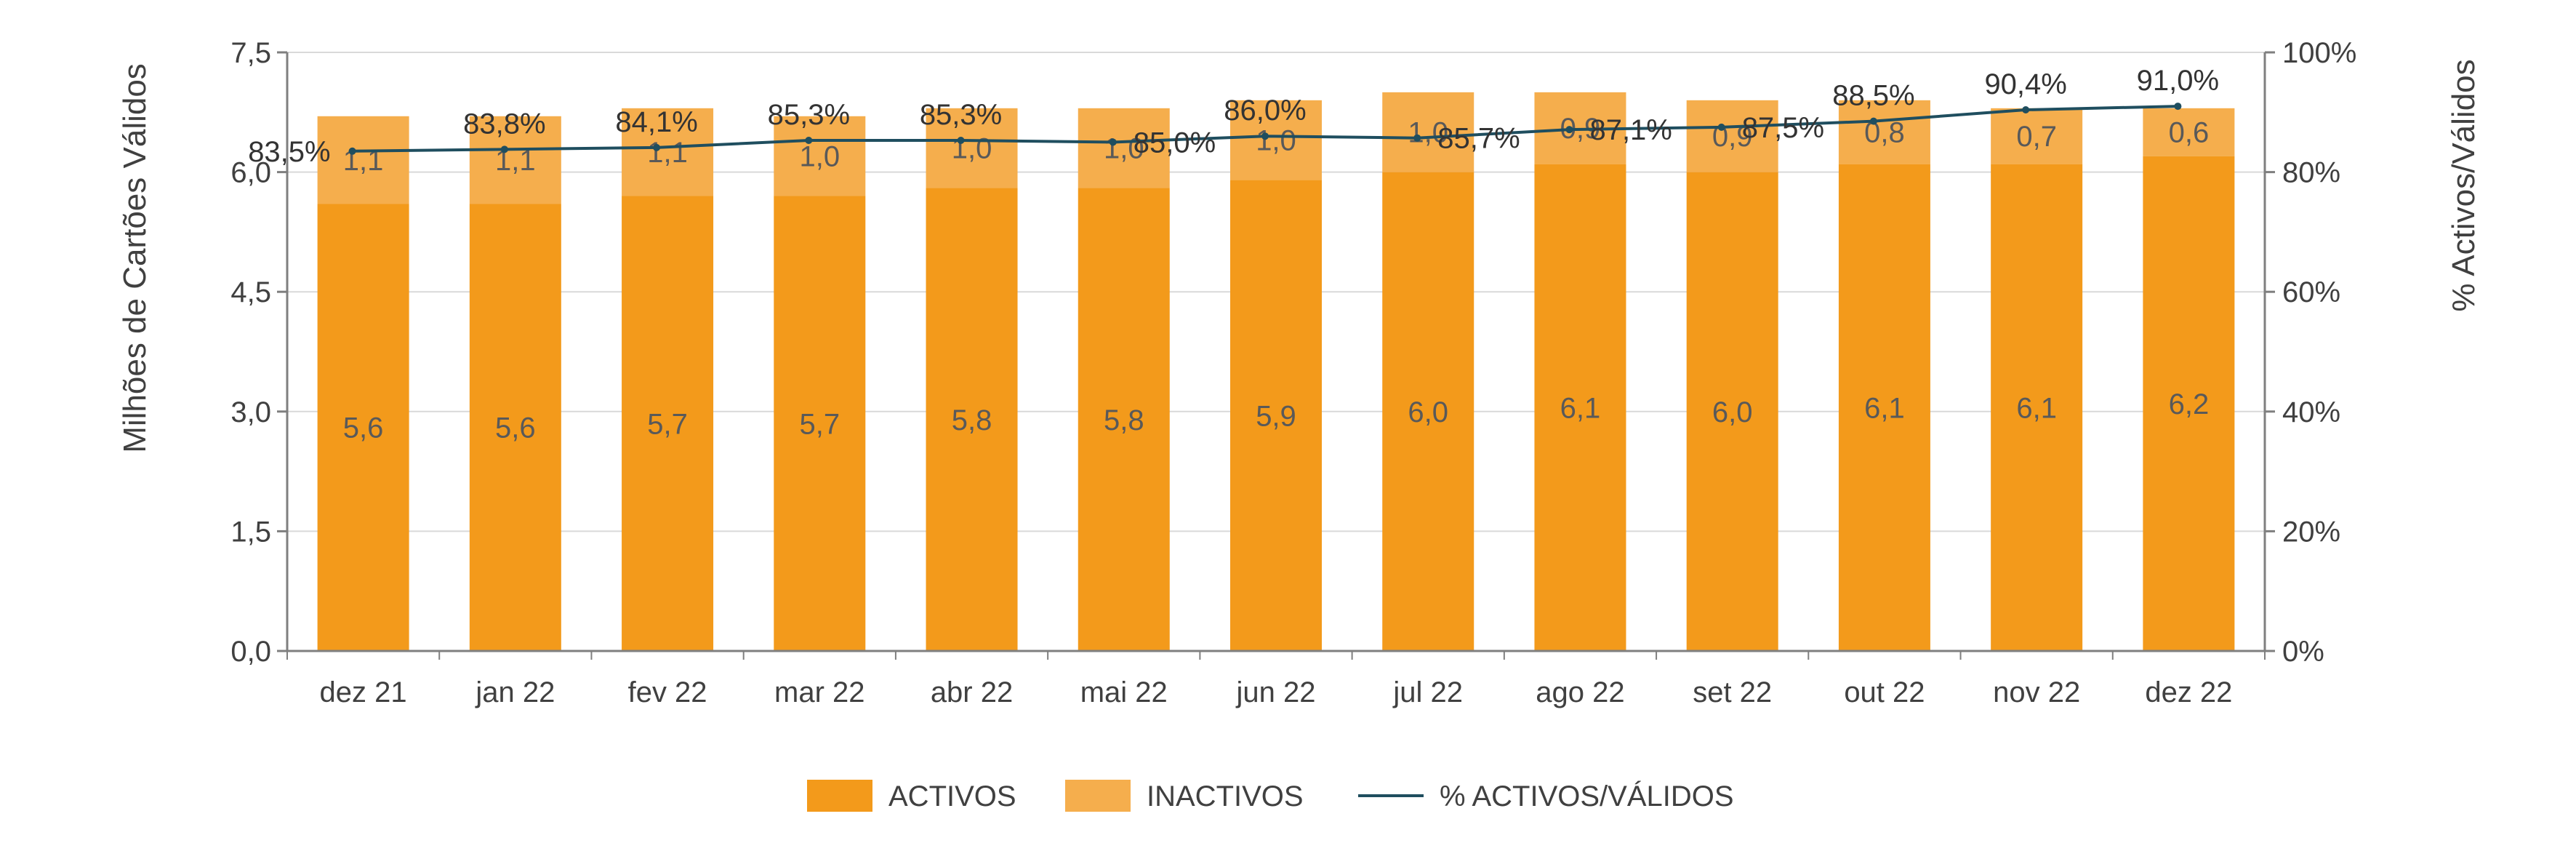 This screenshot has width=2576, height=859. I want to click on pct-label: 87,5%, so click(1783, 128).